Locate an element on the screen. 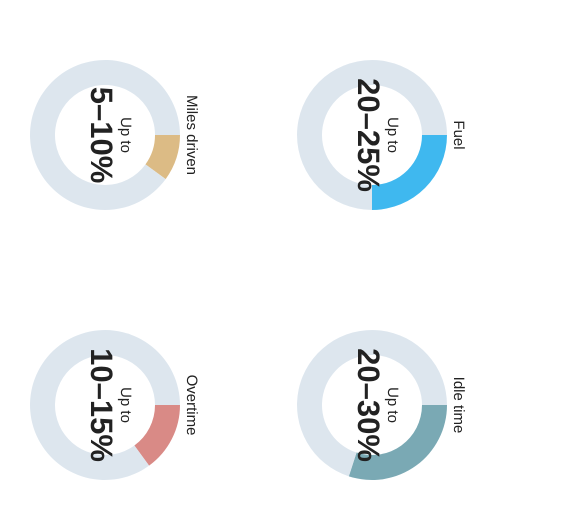 The width and height of the screenshot is (564, 512). text: 10–15% is located at coordinates (101, 405).